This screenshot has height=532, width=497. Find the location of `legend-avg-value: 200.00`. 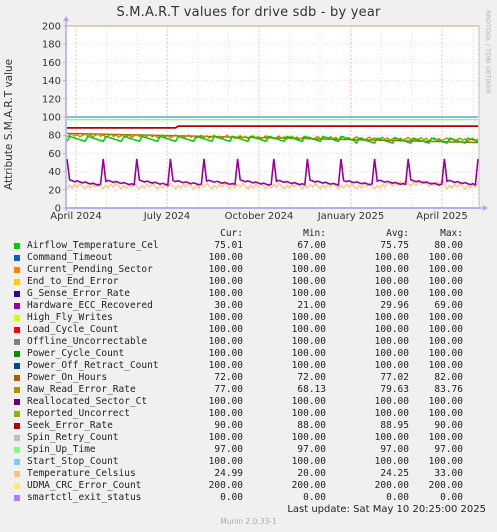

legend-avg-value: 200.00 is located at coordinates (391, 485).